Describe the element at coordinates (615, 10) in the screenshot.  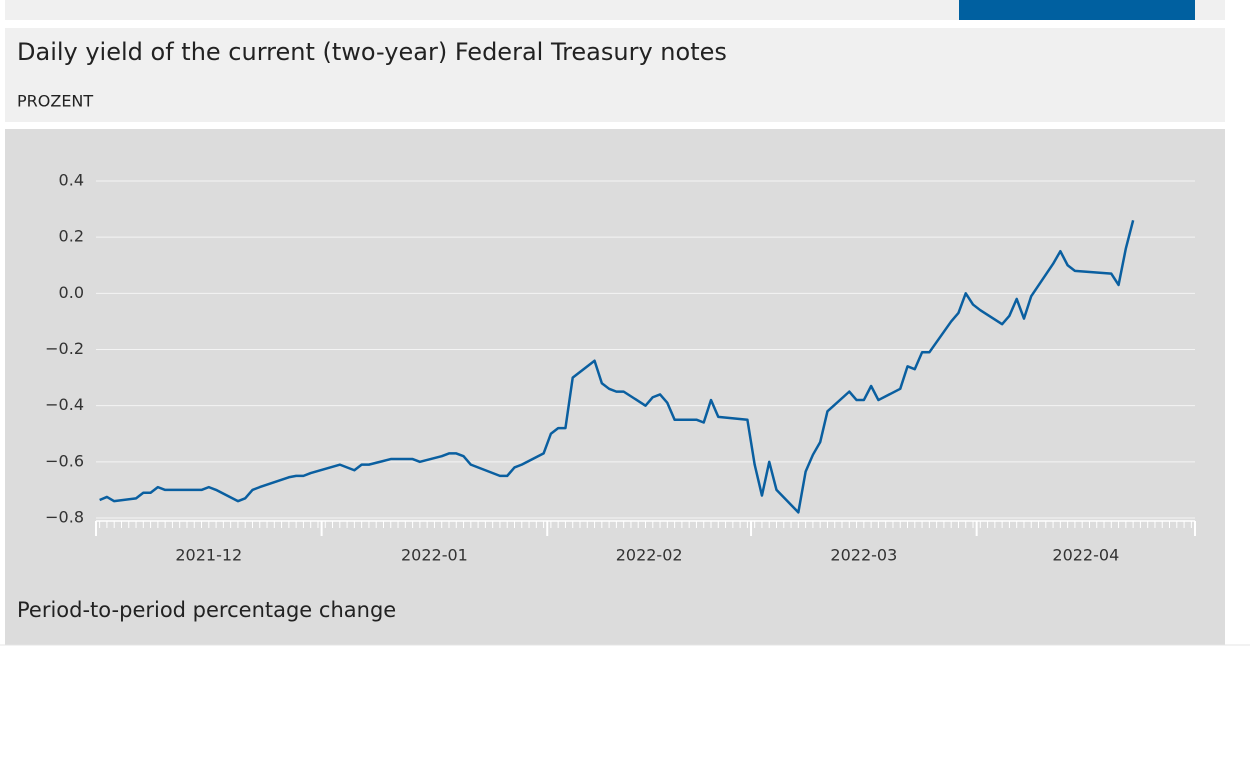
I see `top-bar` at that location.